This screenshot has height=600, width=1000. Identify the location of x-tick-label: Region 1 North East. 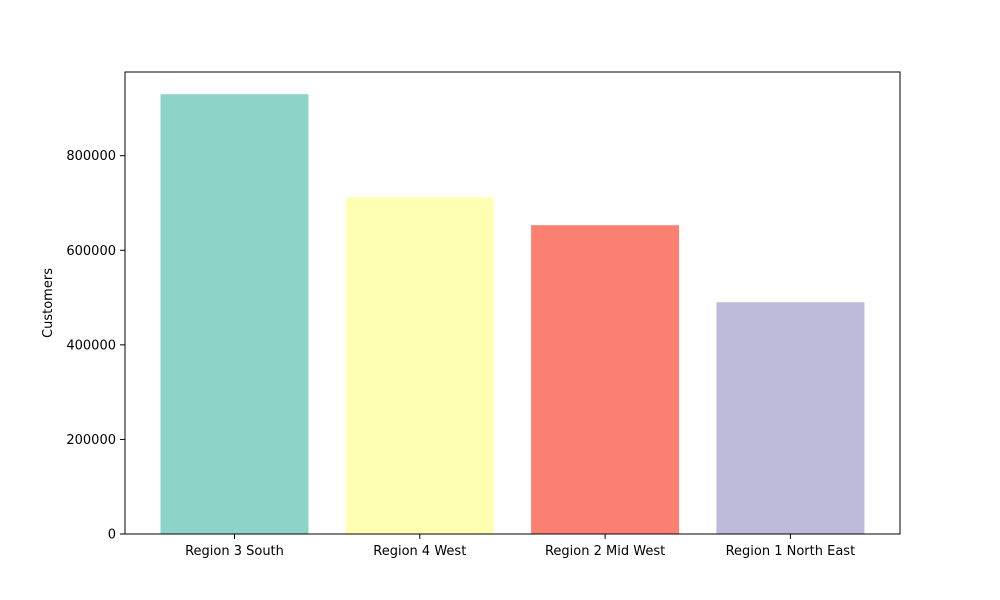
(791, 551).